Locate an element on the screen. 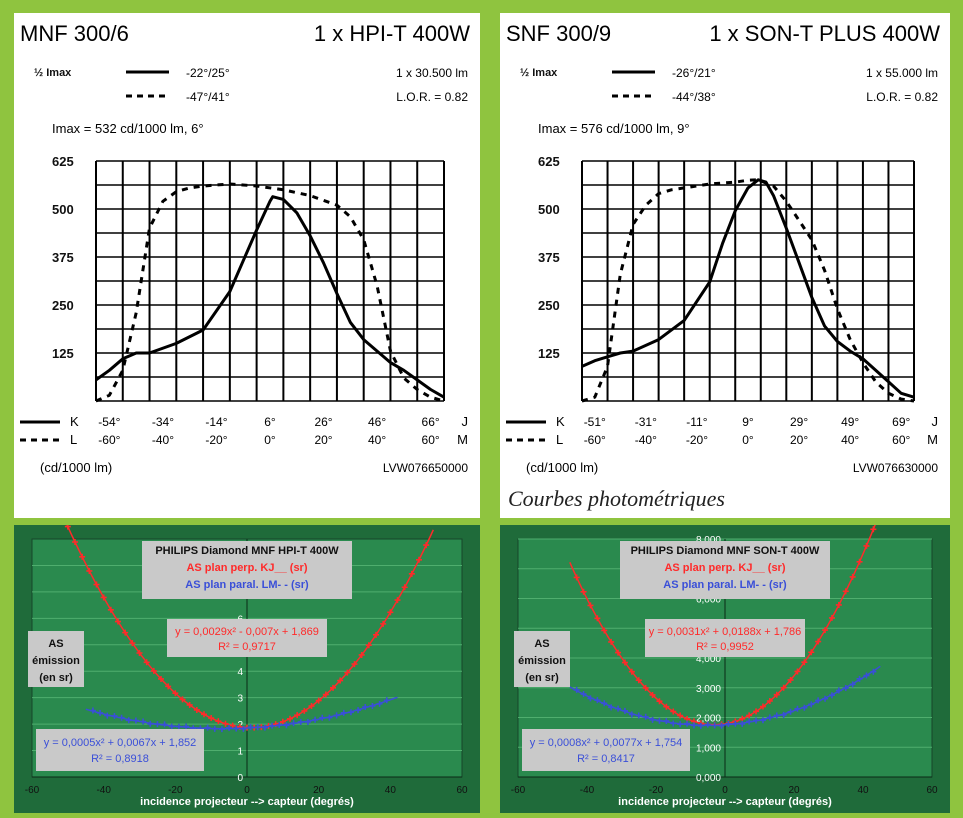  l-tick-label: -40° is located at coordinates (646, 440).